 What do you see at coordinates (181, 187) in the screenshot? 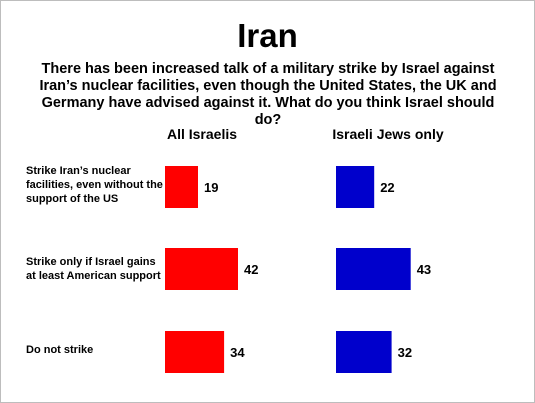
I see `bar-series0-cat0` at bounding box center [181, 187].